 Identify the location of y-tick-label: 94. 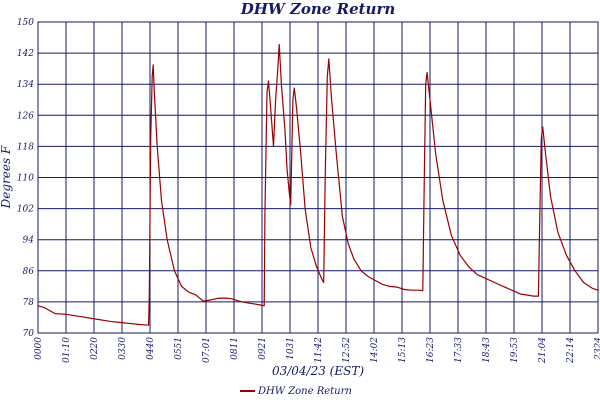
(29, 241).